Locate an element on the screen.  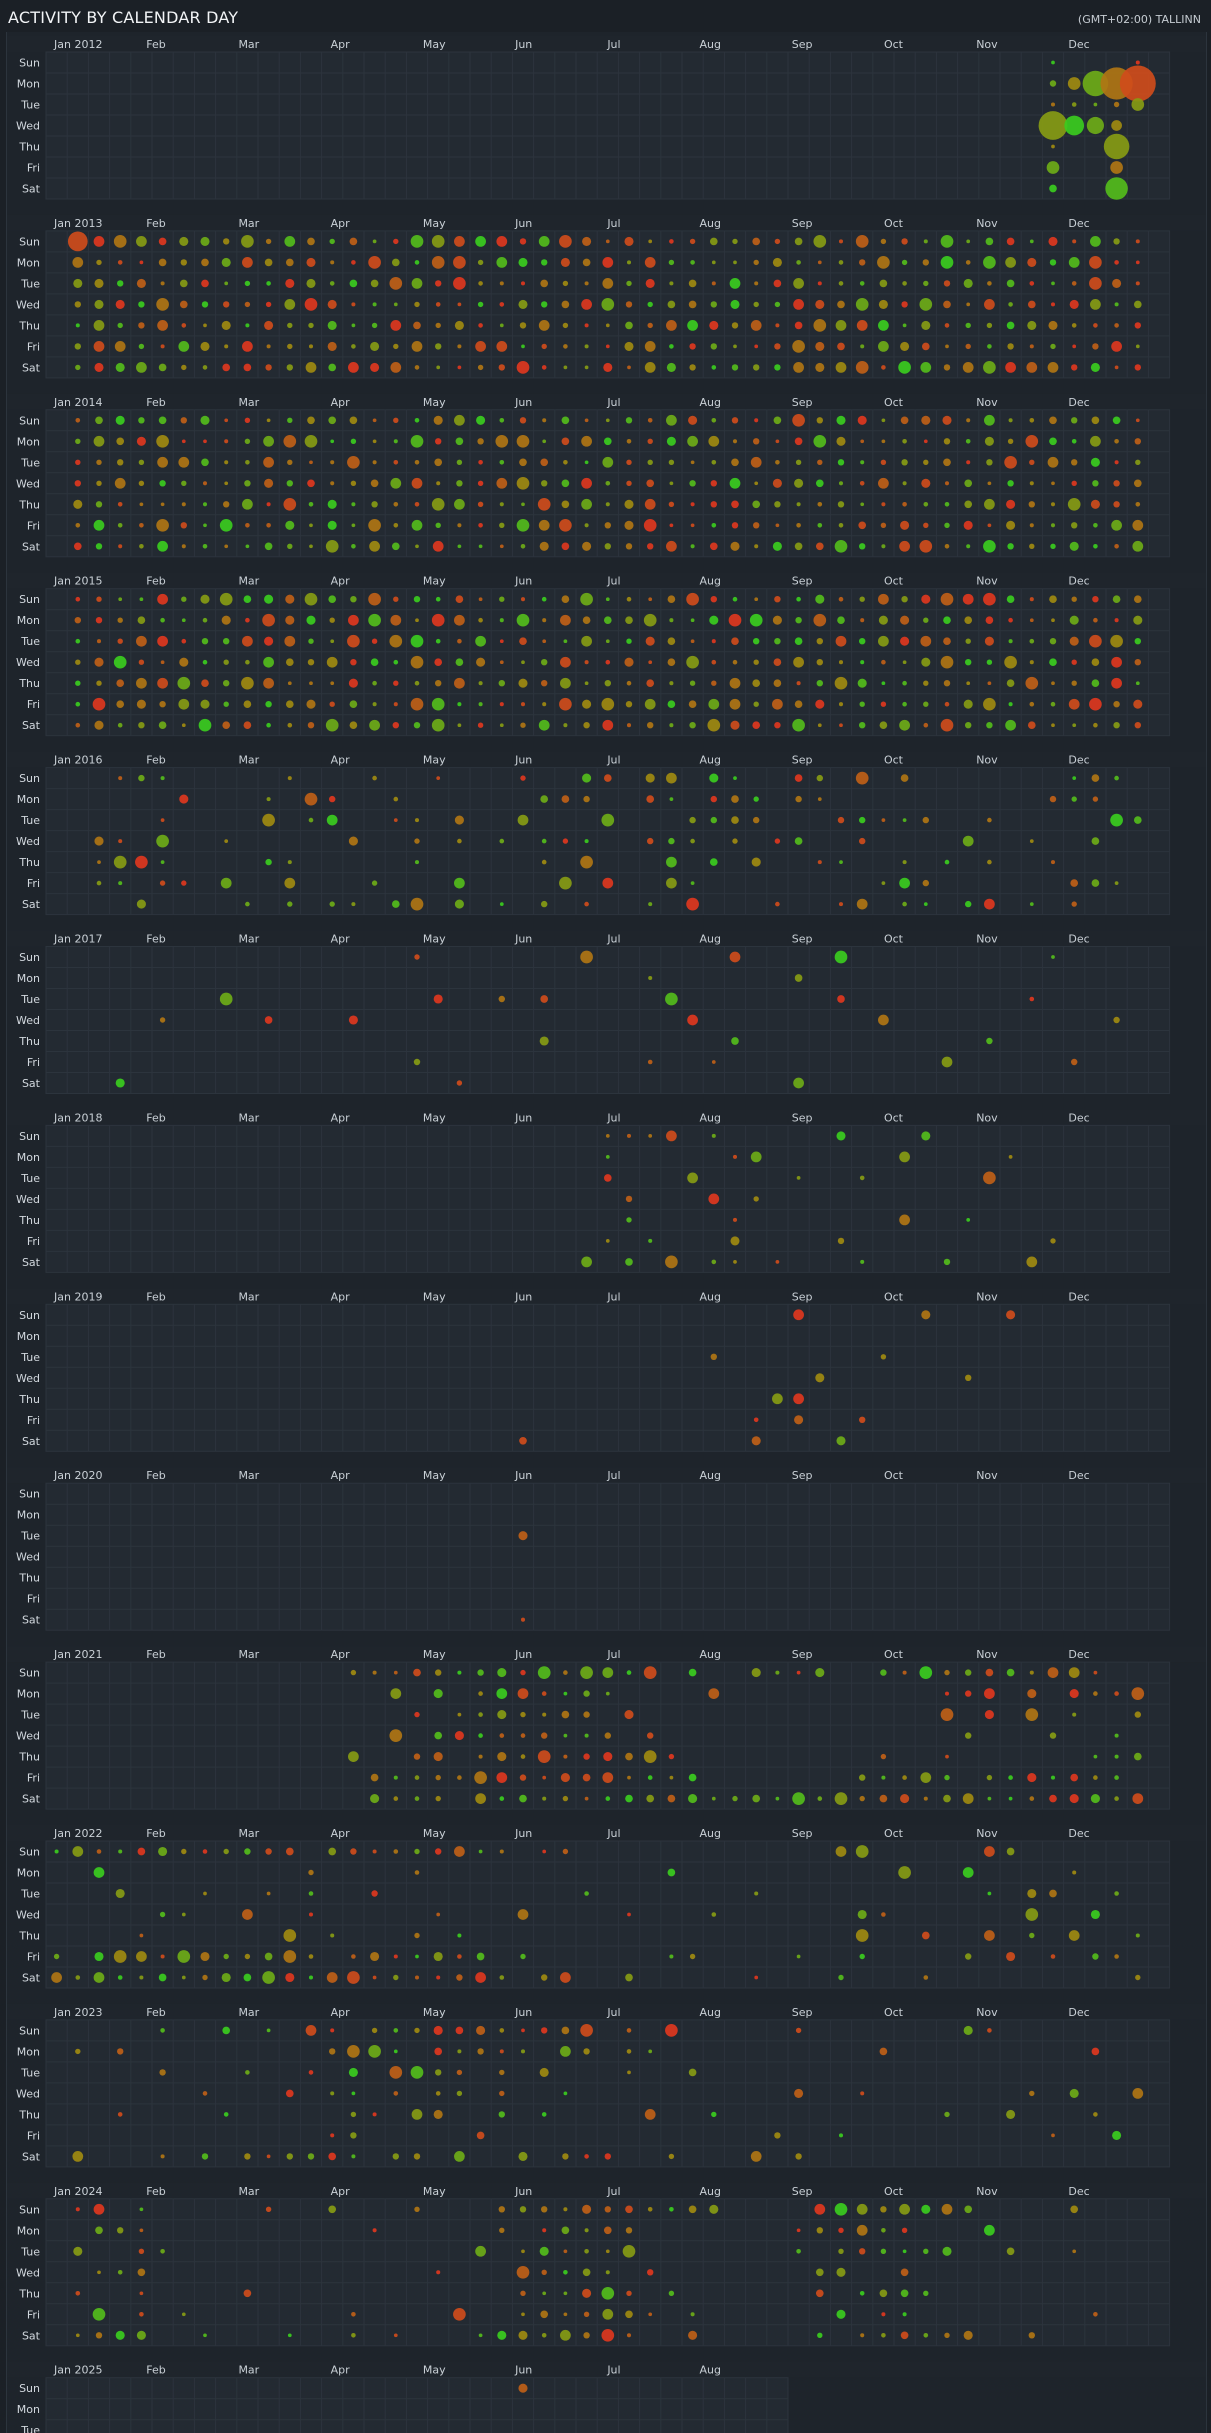
day-label-wed: Wed is located at coordinates (28, 2272).